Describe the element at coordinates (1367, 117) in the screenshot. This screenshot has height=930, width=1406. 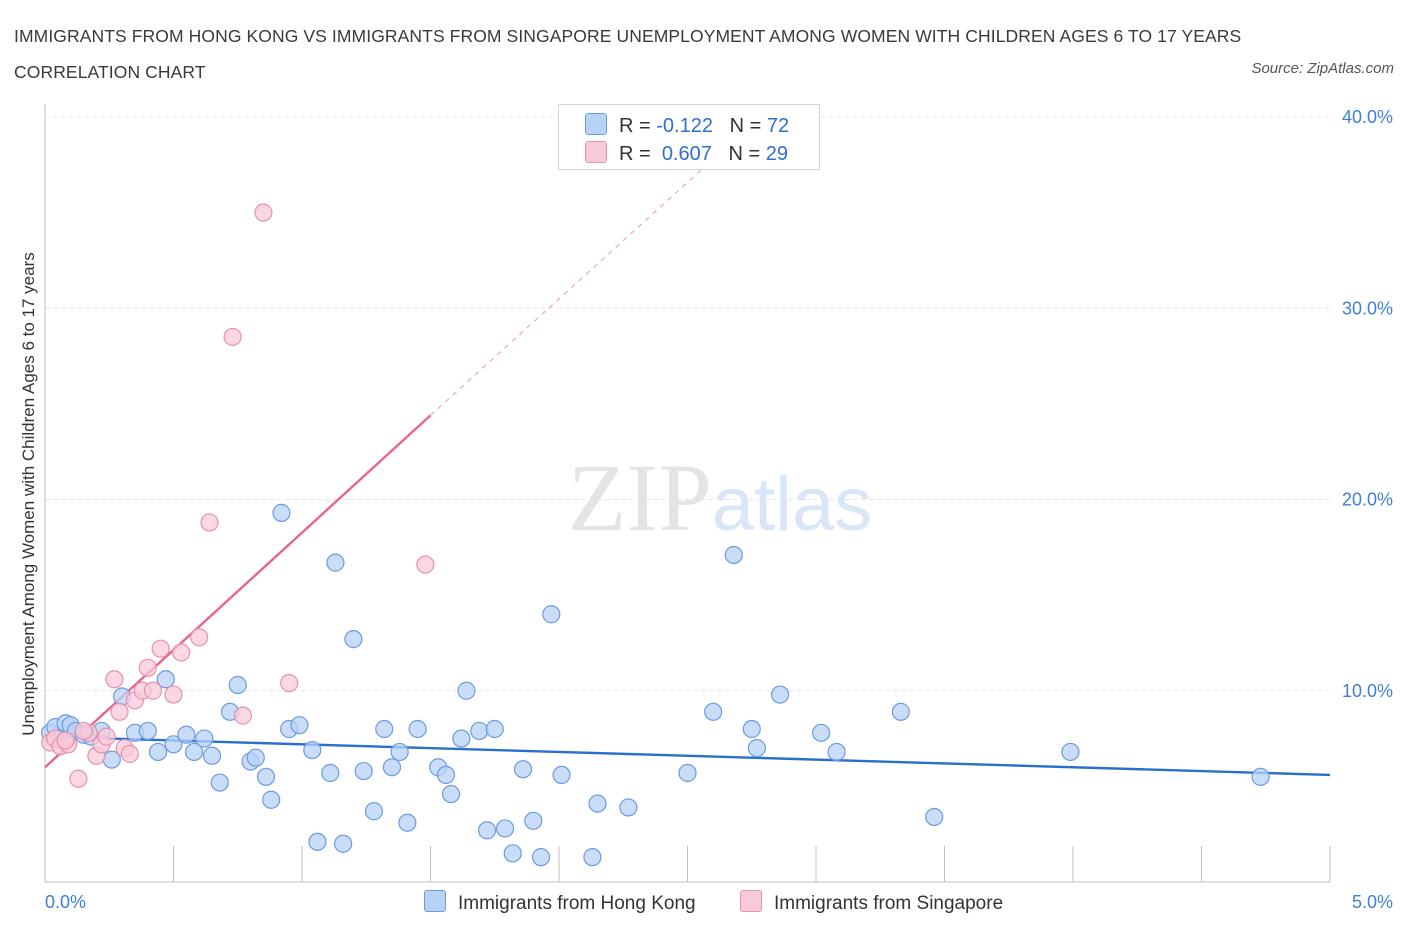
I see `y-tick-label: 40.0%` at that location.